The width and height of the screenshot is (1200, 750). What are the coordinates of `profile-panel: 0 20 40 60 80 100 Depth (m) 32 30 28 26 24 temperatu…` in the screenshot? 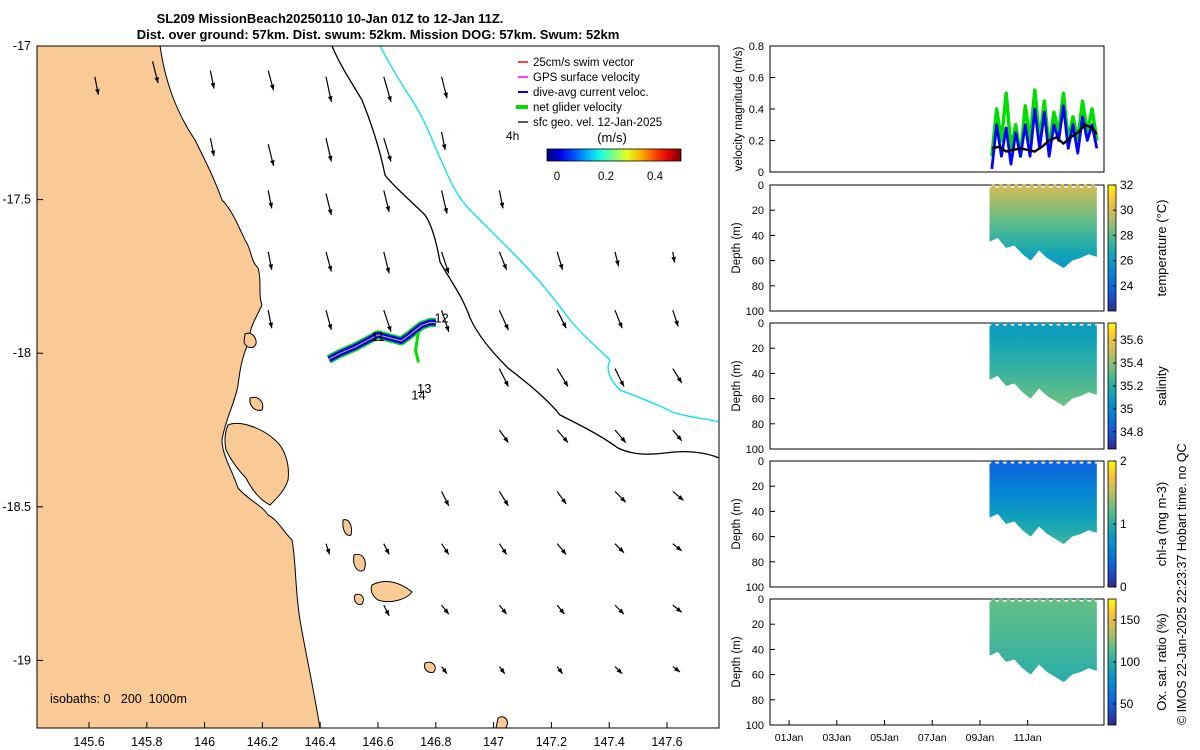 It's located at (950, 248).